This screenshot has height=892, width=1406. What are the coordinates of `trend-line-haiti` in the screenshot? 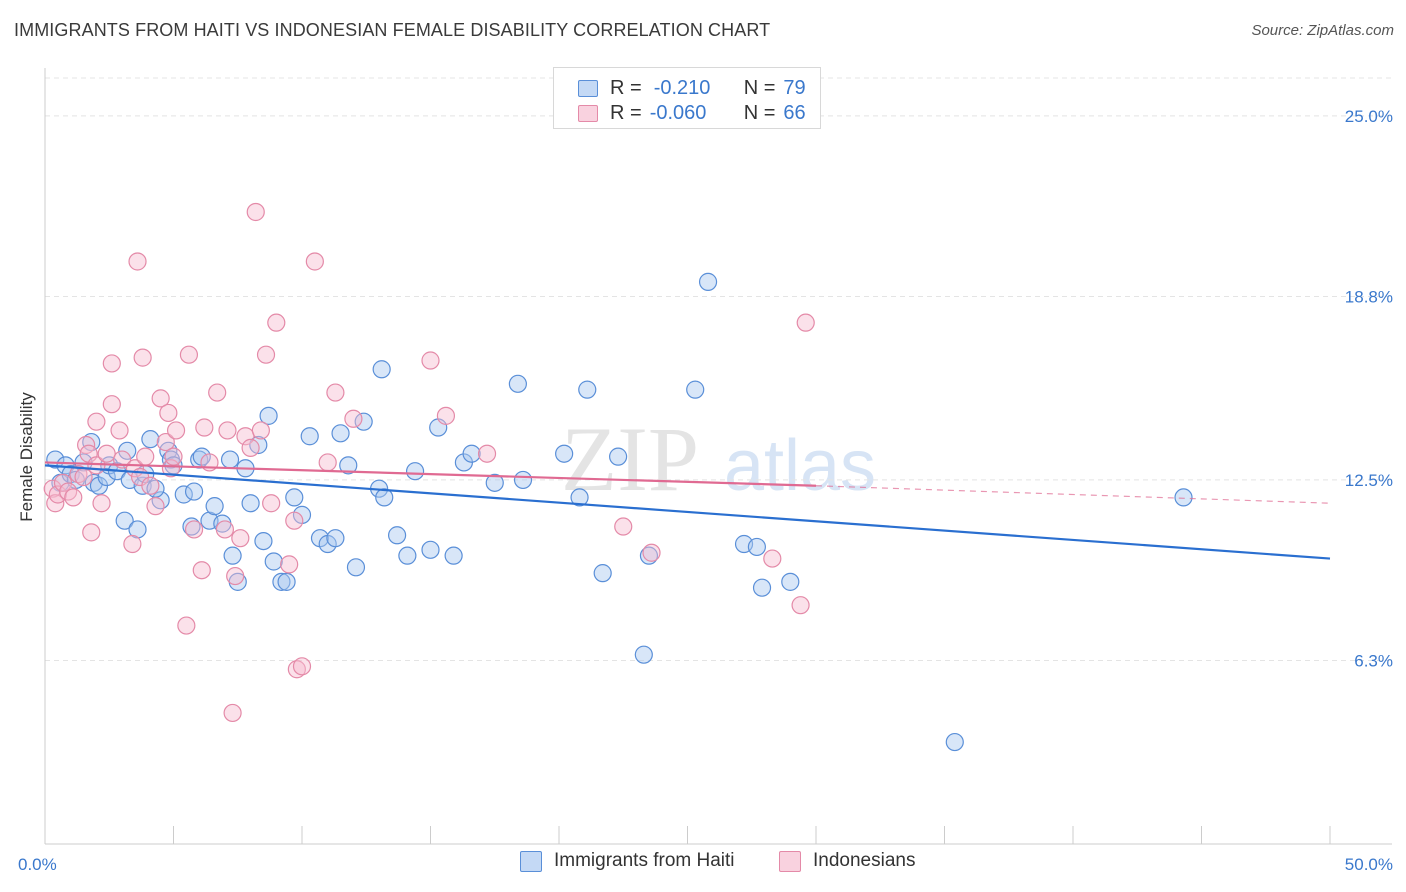 It's located at (687, 512).